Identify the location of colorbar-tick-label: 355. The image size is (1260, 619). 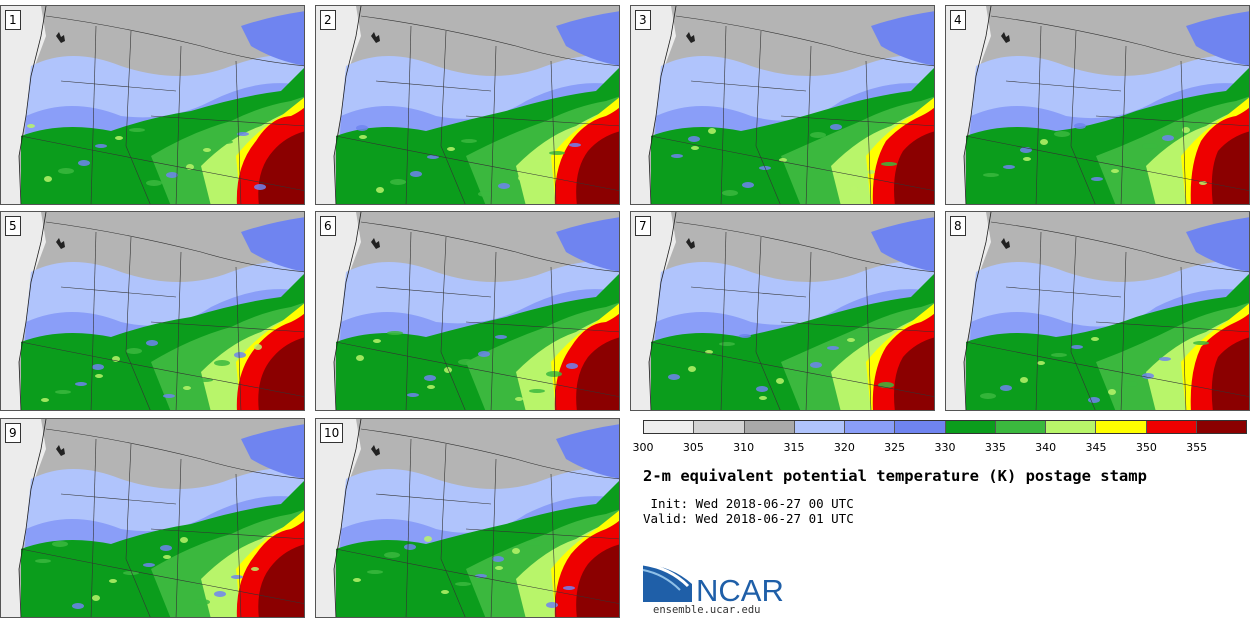
(1197, 447).